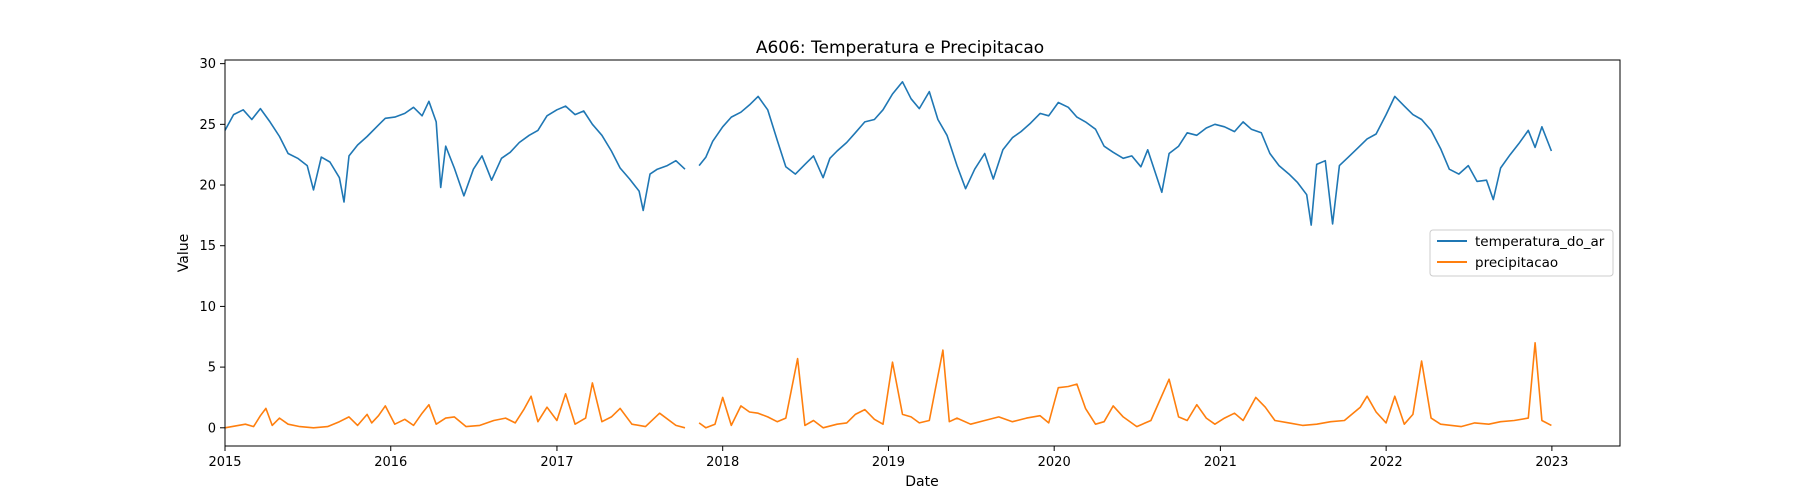 The image size is (1800, 500). Describe the element at coordinates (207, 307) in the screenshot. I see `y-tick-label: 10` at that location.